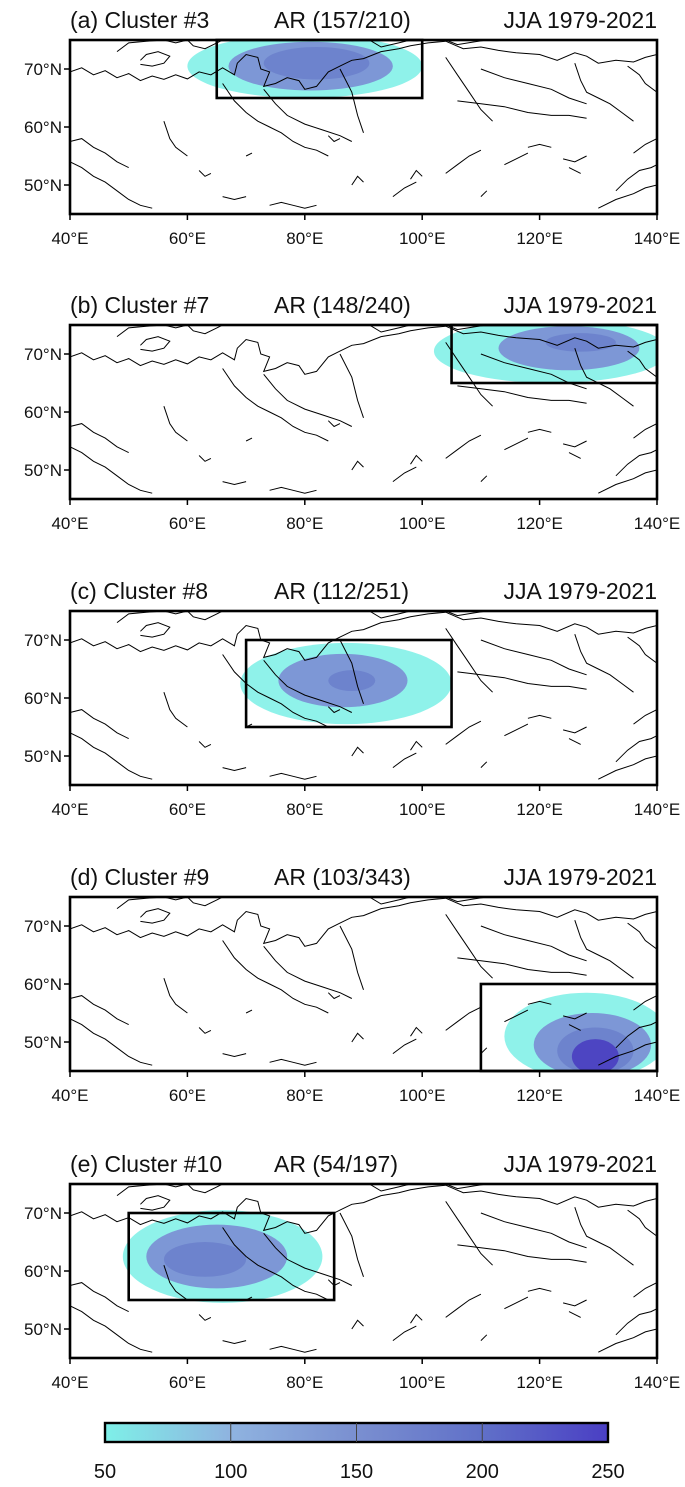  I want to click on lon-tick-label: 80°E, so click(304, 238).